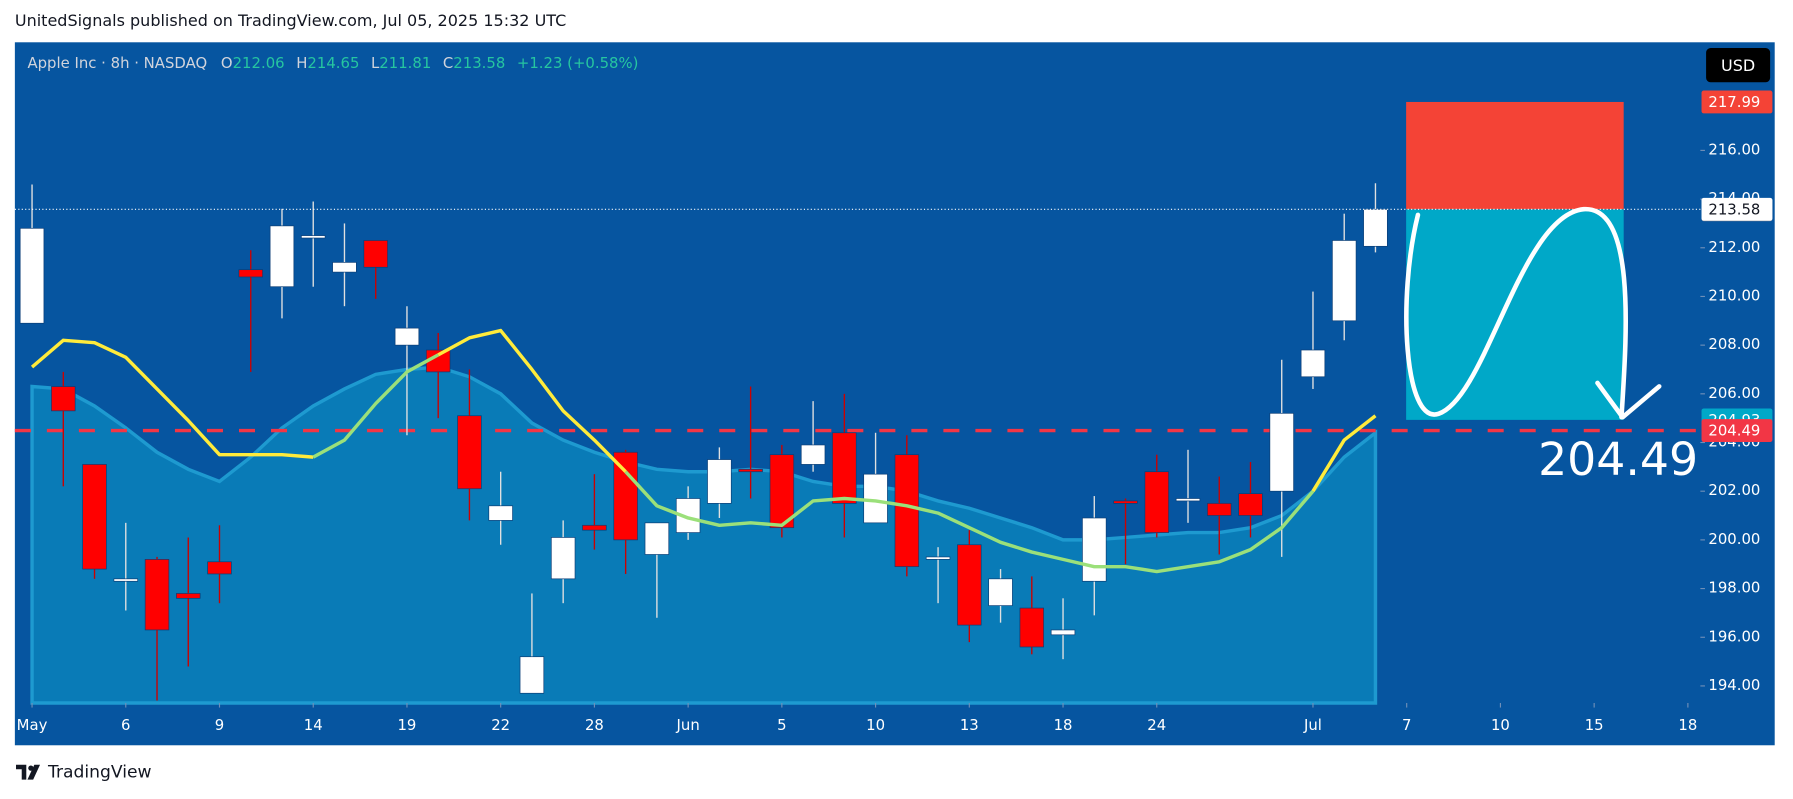 The image size is (1793, 799). What do you see at coordinates (1594, 725) in the screenshot?
I see `x-tick-label: 15` at bounding box center [1594, 725].